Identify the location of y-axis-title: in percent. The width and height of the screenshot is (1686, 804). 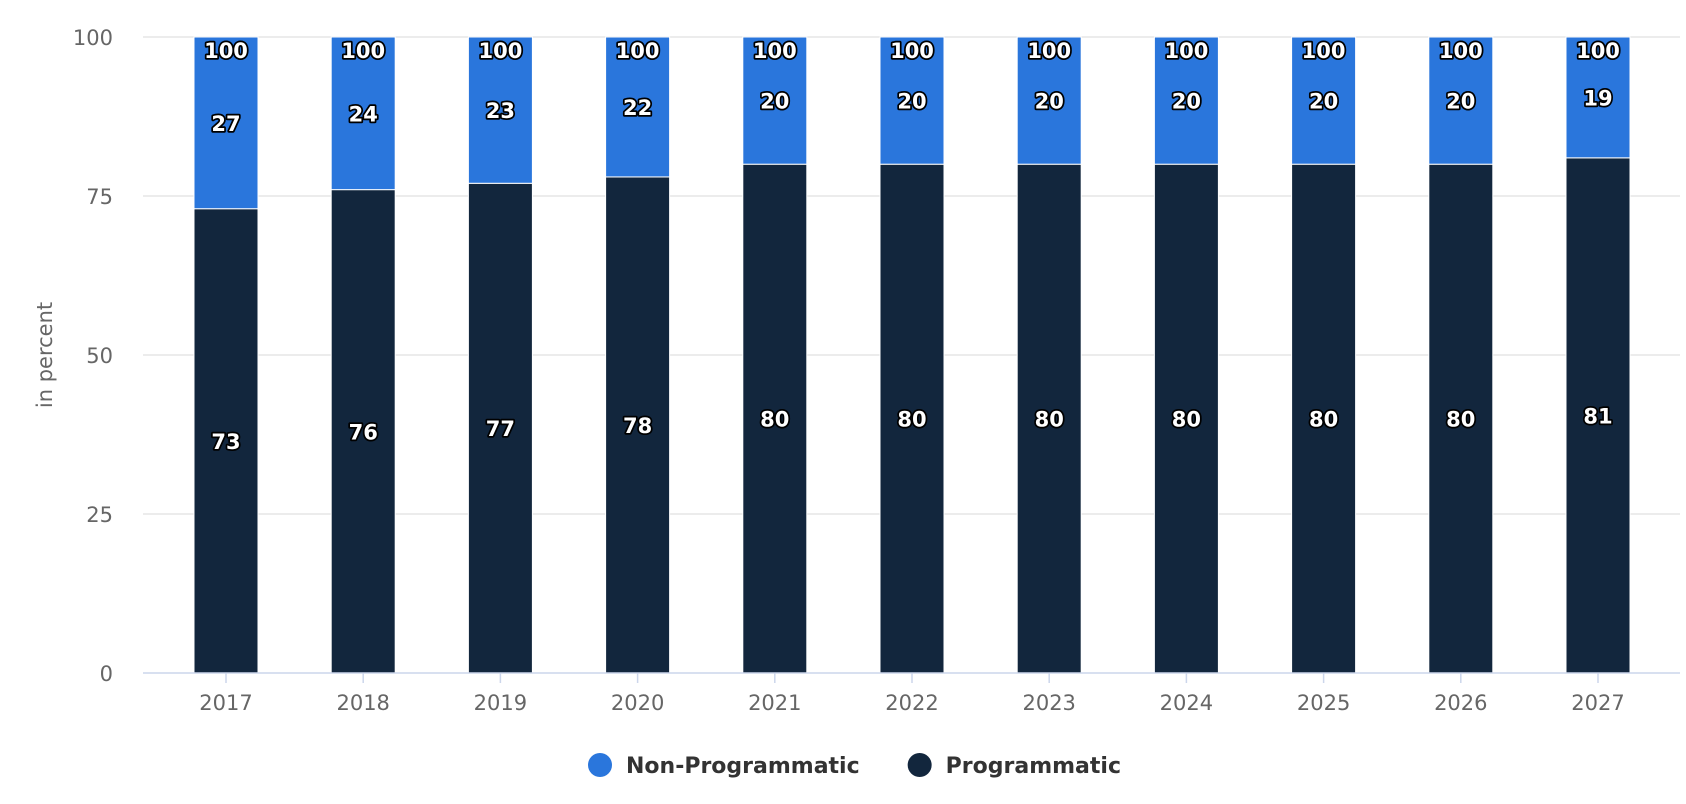
(45, 355).